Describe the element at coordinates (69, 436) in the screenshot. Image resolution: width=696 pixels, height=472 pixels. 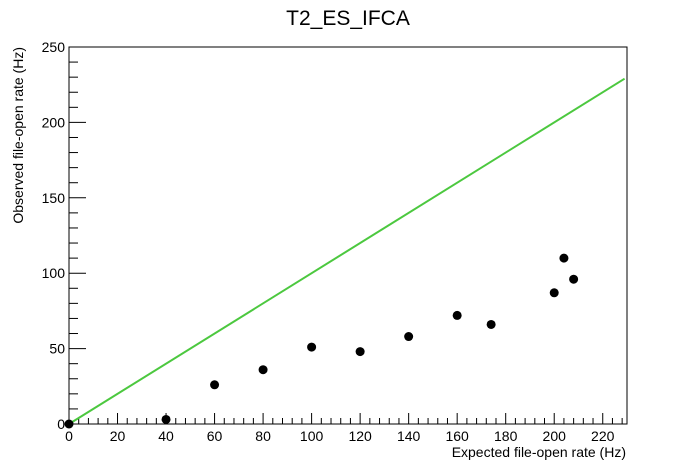
I see `x-tick-label: 0` at that location.